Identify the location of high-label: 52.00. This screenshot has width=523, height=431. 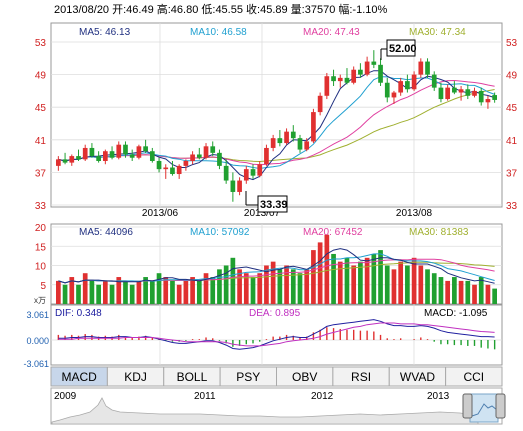
(403, 49).